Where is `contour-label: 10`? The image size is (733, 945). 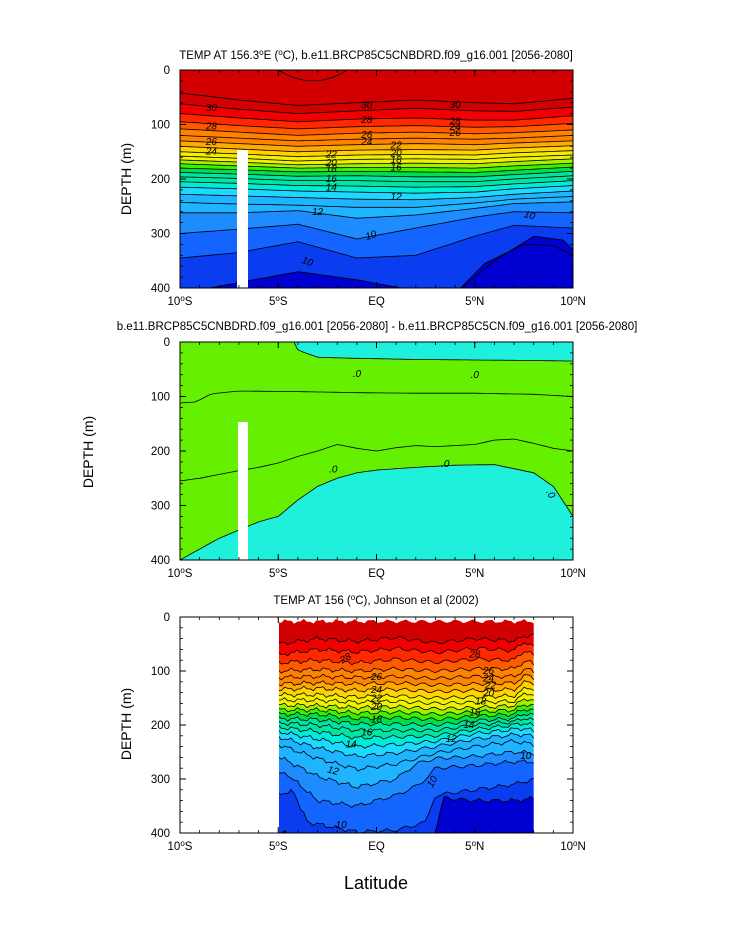 contour-label: 10 is located at coordinates (307, 262).